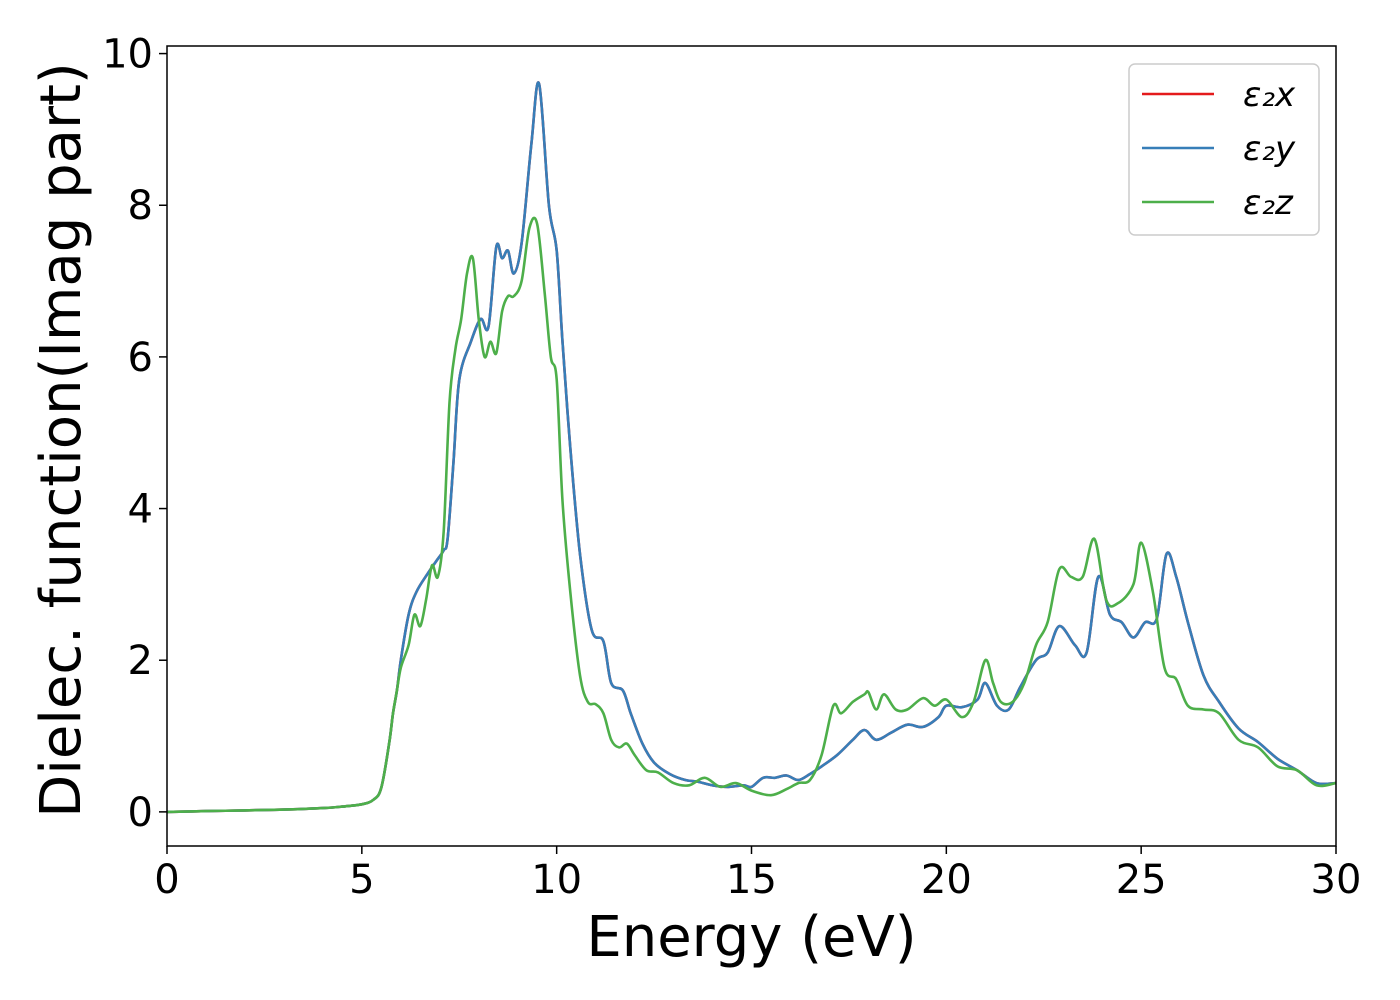  Describe the element at coordinates (751, 880) in the screenshot. I see `x-tick-label: 15` at that location.